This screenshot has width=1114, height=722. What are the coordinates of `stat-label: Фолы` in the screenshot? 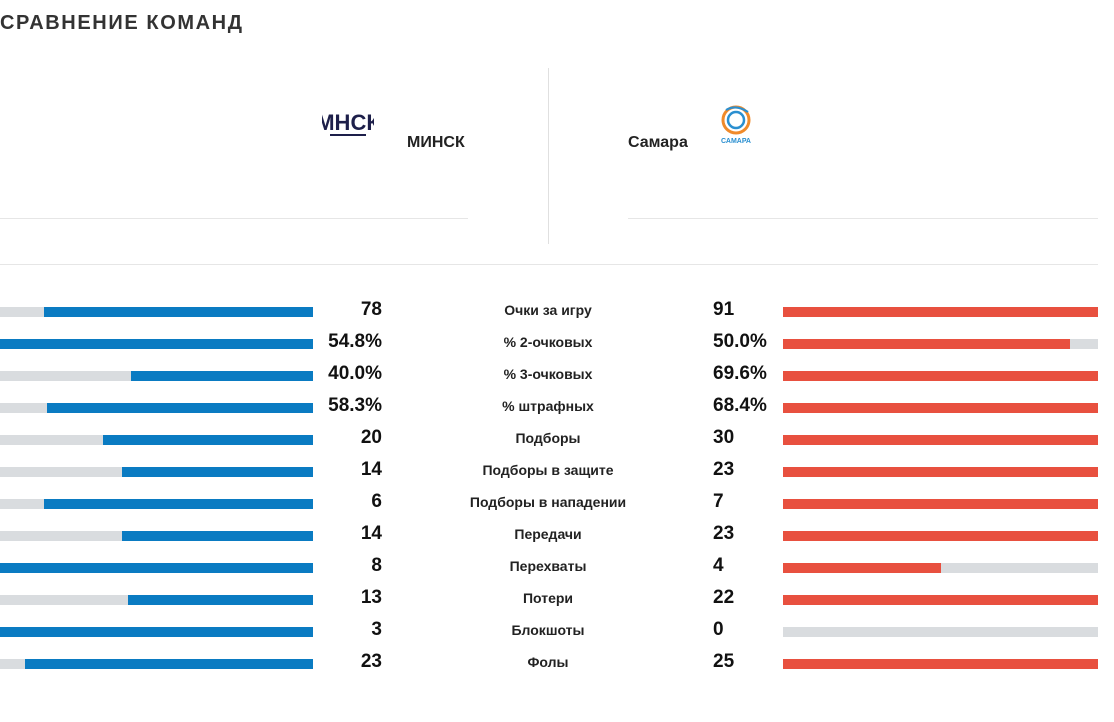 It's located at (548, 662).